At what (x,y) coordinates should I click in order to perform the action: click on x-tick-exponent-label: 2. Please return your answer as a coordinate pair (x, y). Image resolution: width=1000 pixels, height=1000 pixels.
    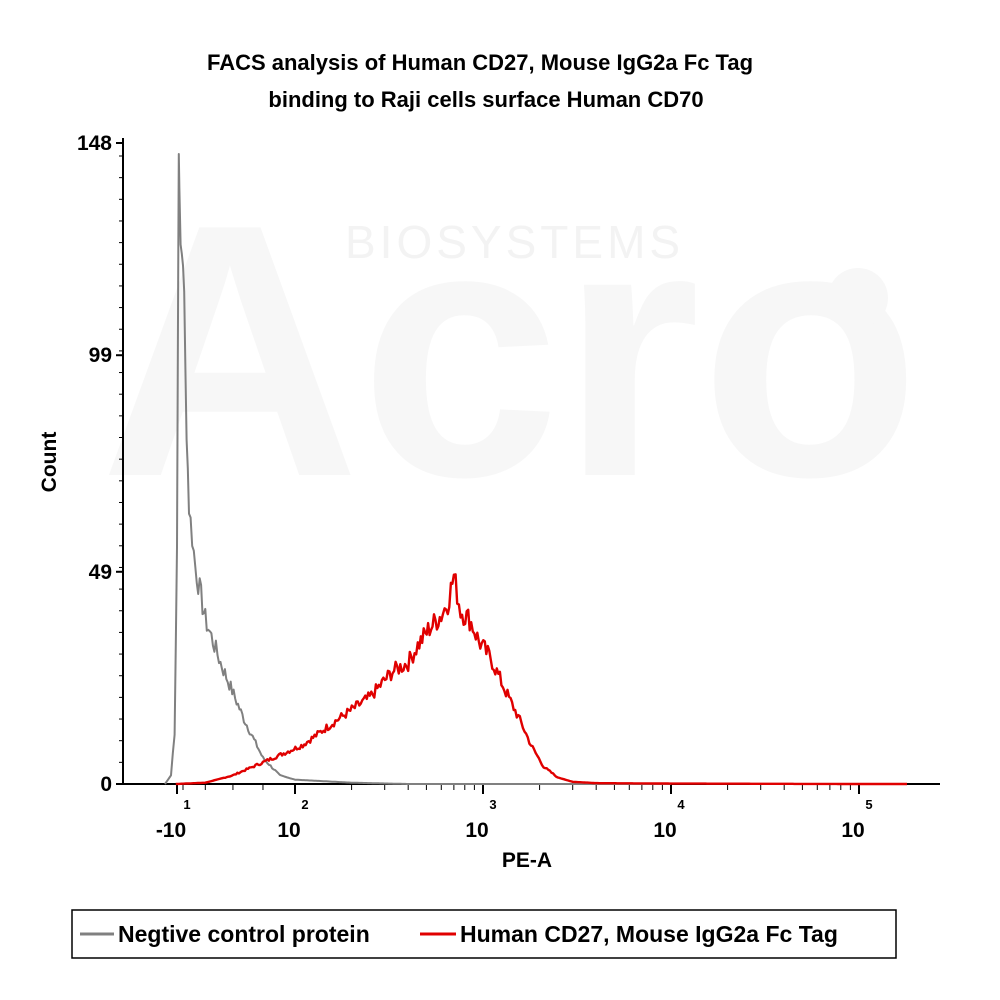
    Looking at the image, I should click on (304, 804).